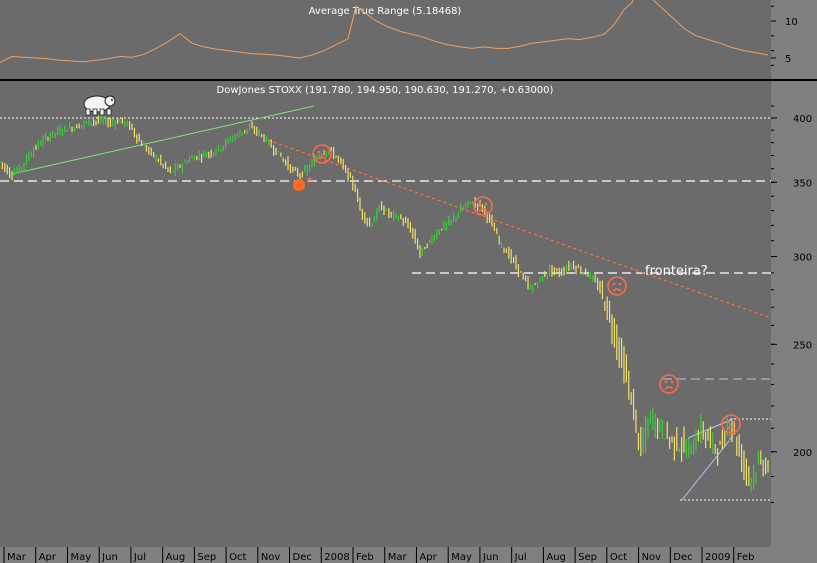 Image resolution: width=817 pixels, height=563 pixels. I want to click on green-uptrend-line, so click(163, 140).